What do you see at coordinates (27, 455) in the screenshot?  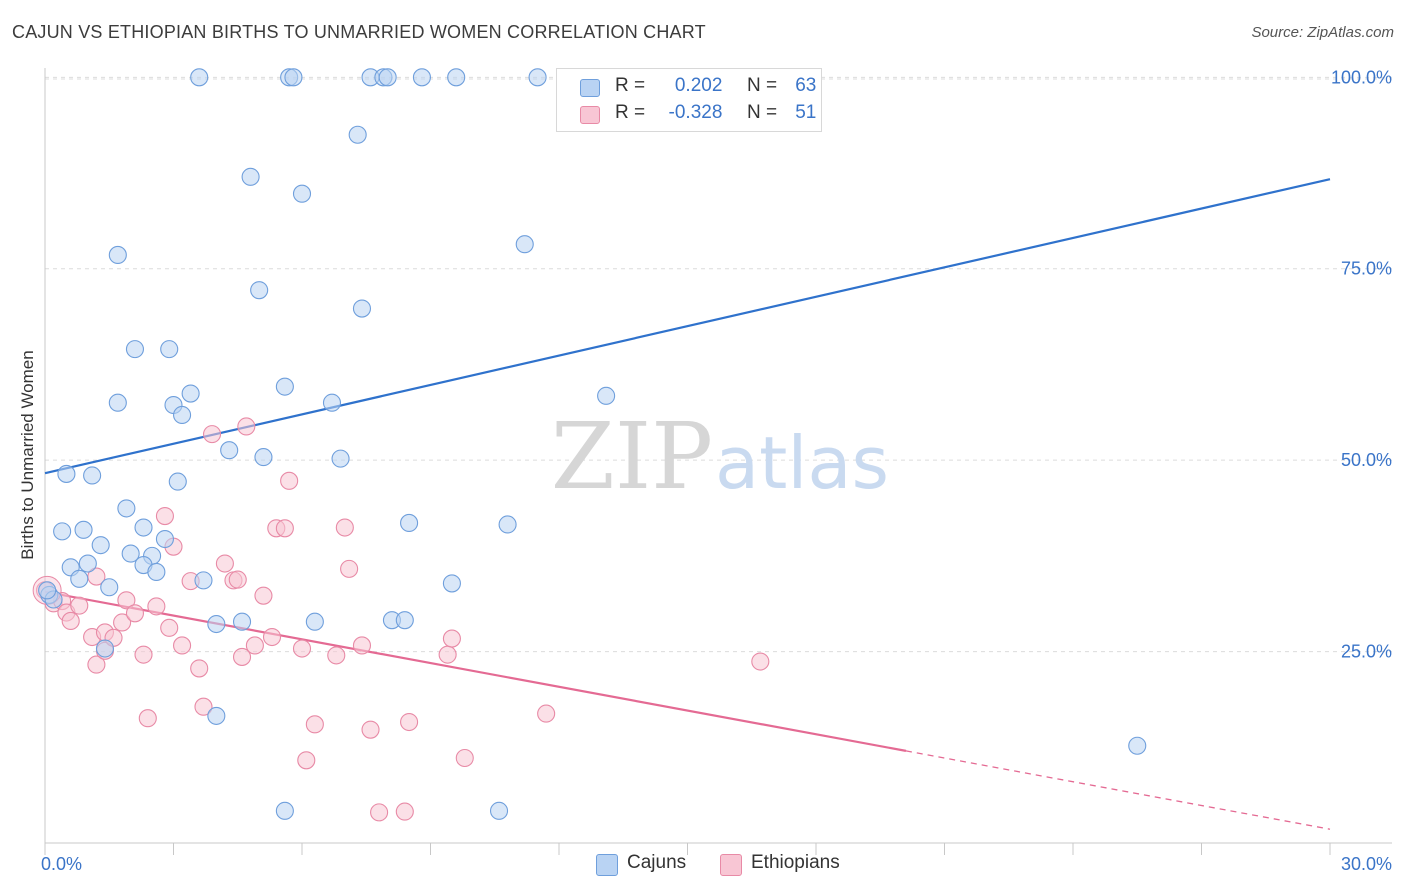 I see `y-axis-label: Births to Unmarried Women` at bounding box center [27, 455].